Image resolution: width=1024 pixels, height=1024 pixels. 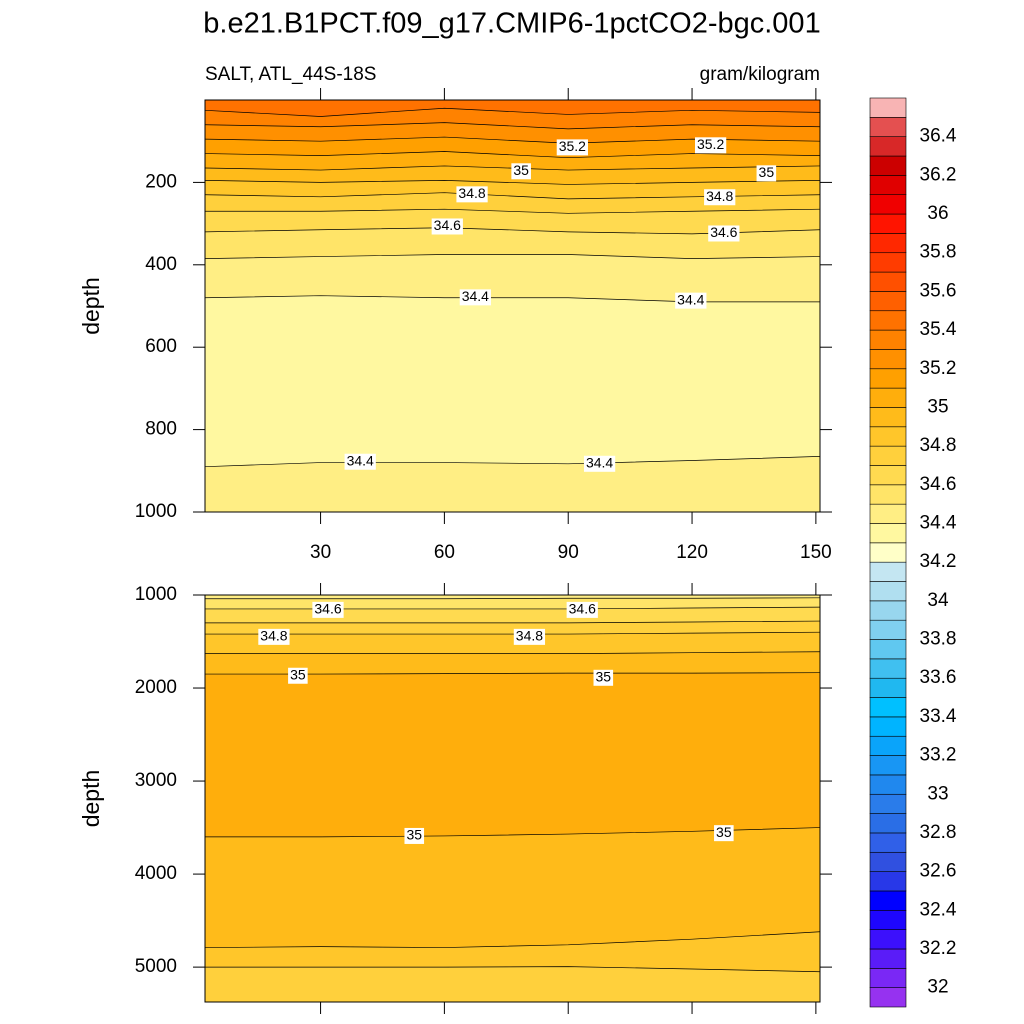 What do you see at coordinates (938, 329) in the screenshot?
I see `colorbar-label: 35.4` at bounding box center [938, 329].